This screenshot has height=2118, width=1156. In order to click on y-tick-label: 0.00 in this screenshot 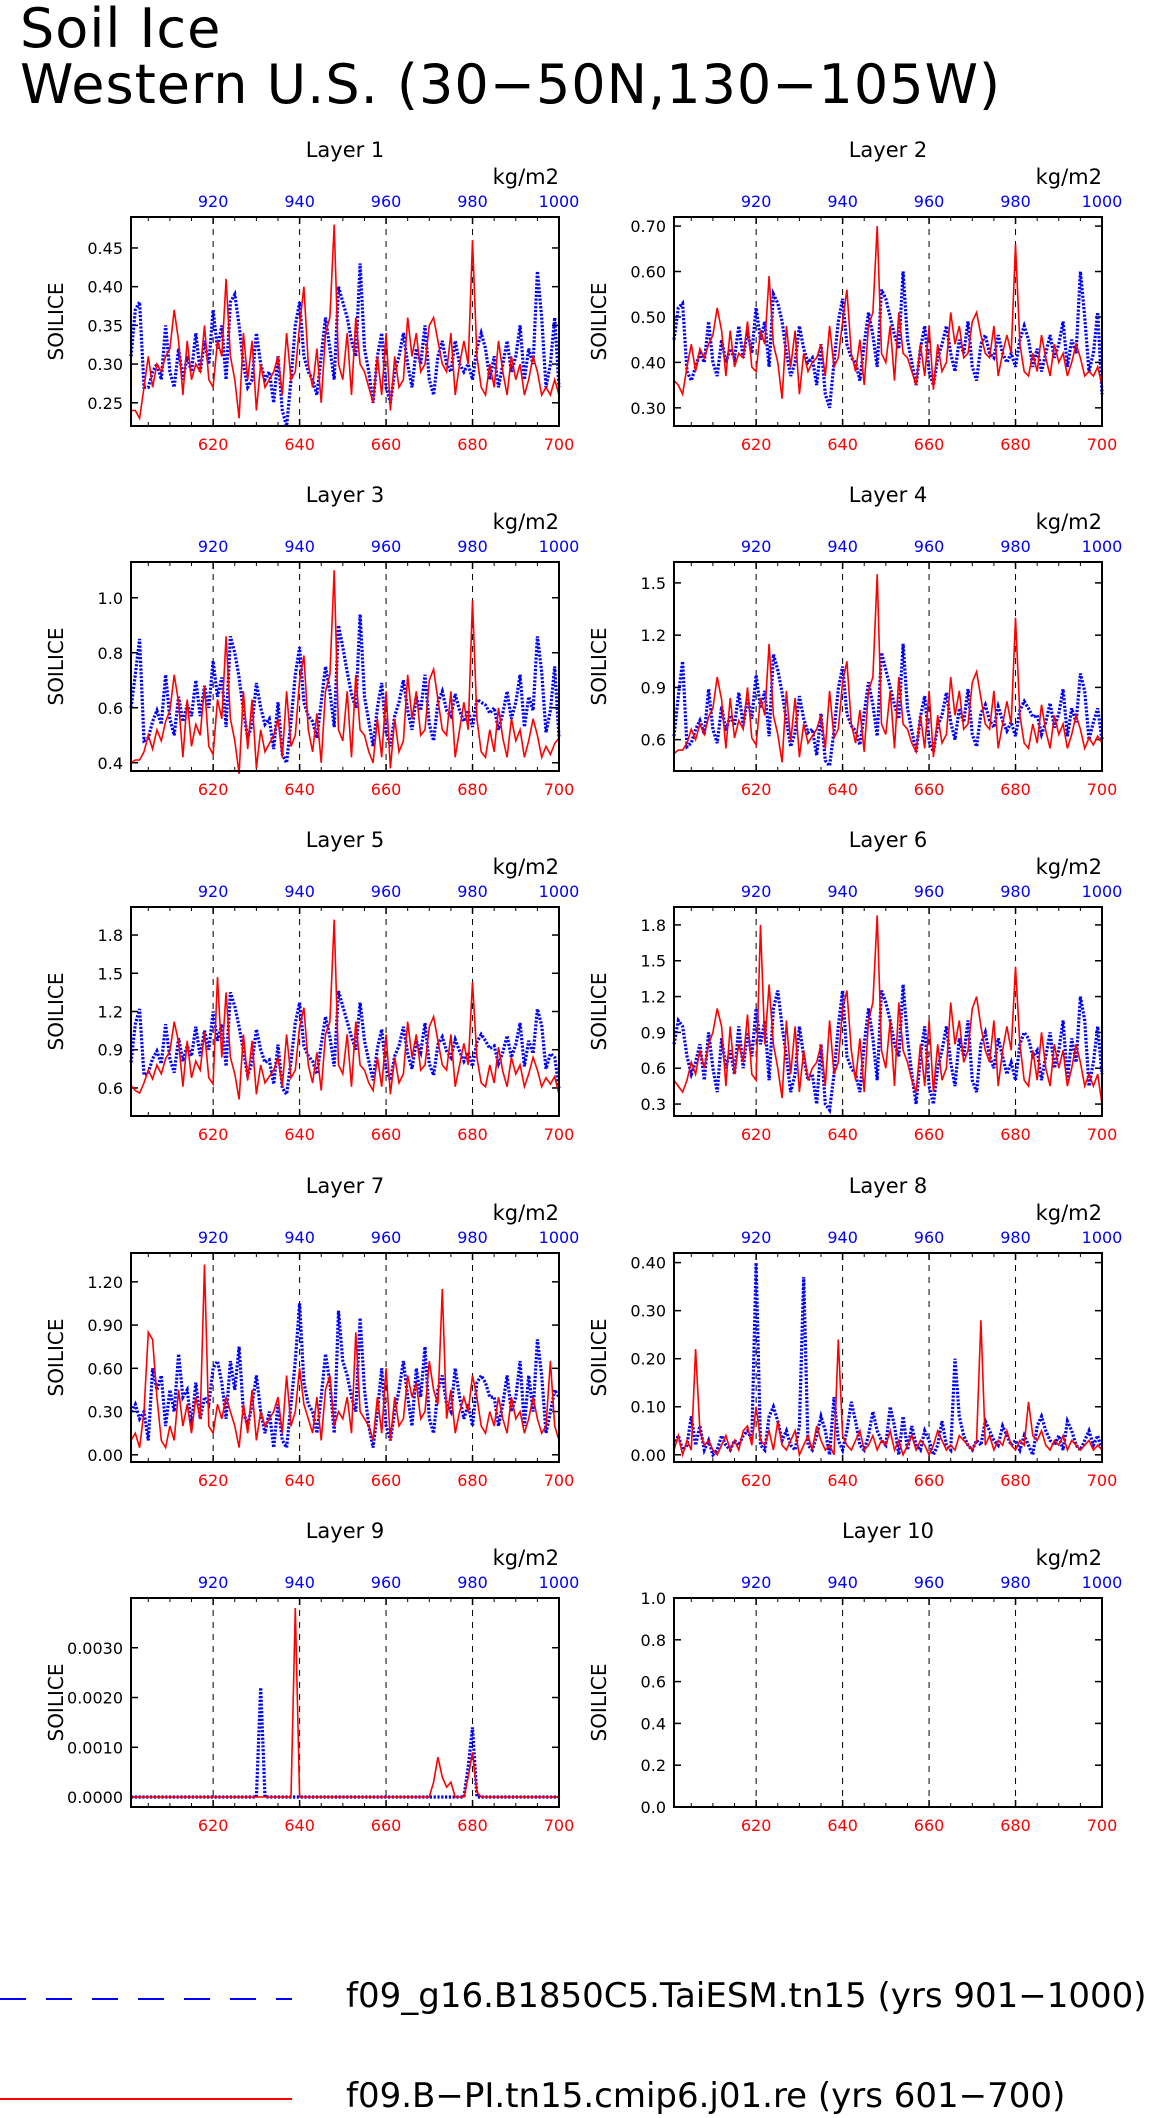, I will do `click(648, 1455)`.